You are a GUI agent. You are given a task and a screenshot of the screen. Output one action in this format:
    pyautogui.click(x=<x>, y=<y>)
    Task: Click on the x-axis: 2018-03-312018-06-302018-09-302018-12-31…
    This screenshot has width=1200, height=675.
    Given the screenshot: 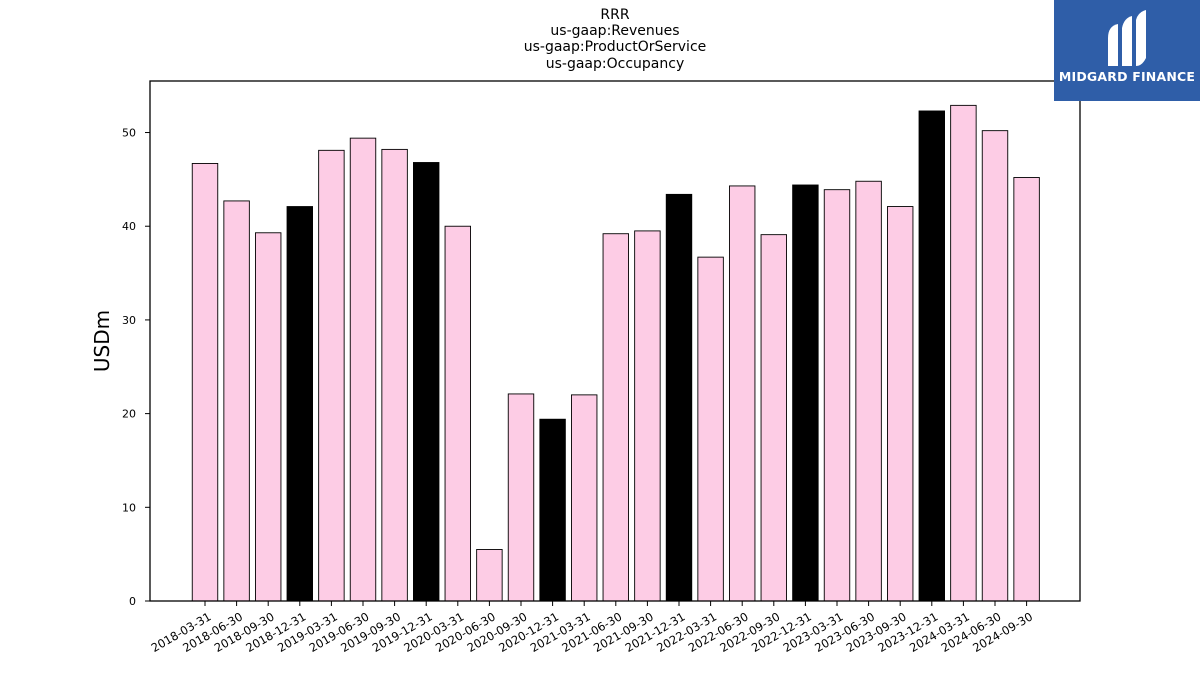 What is the action you would take?
    pyautogui.click(x=592, y=628)
    